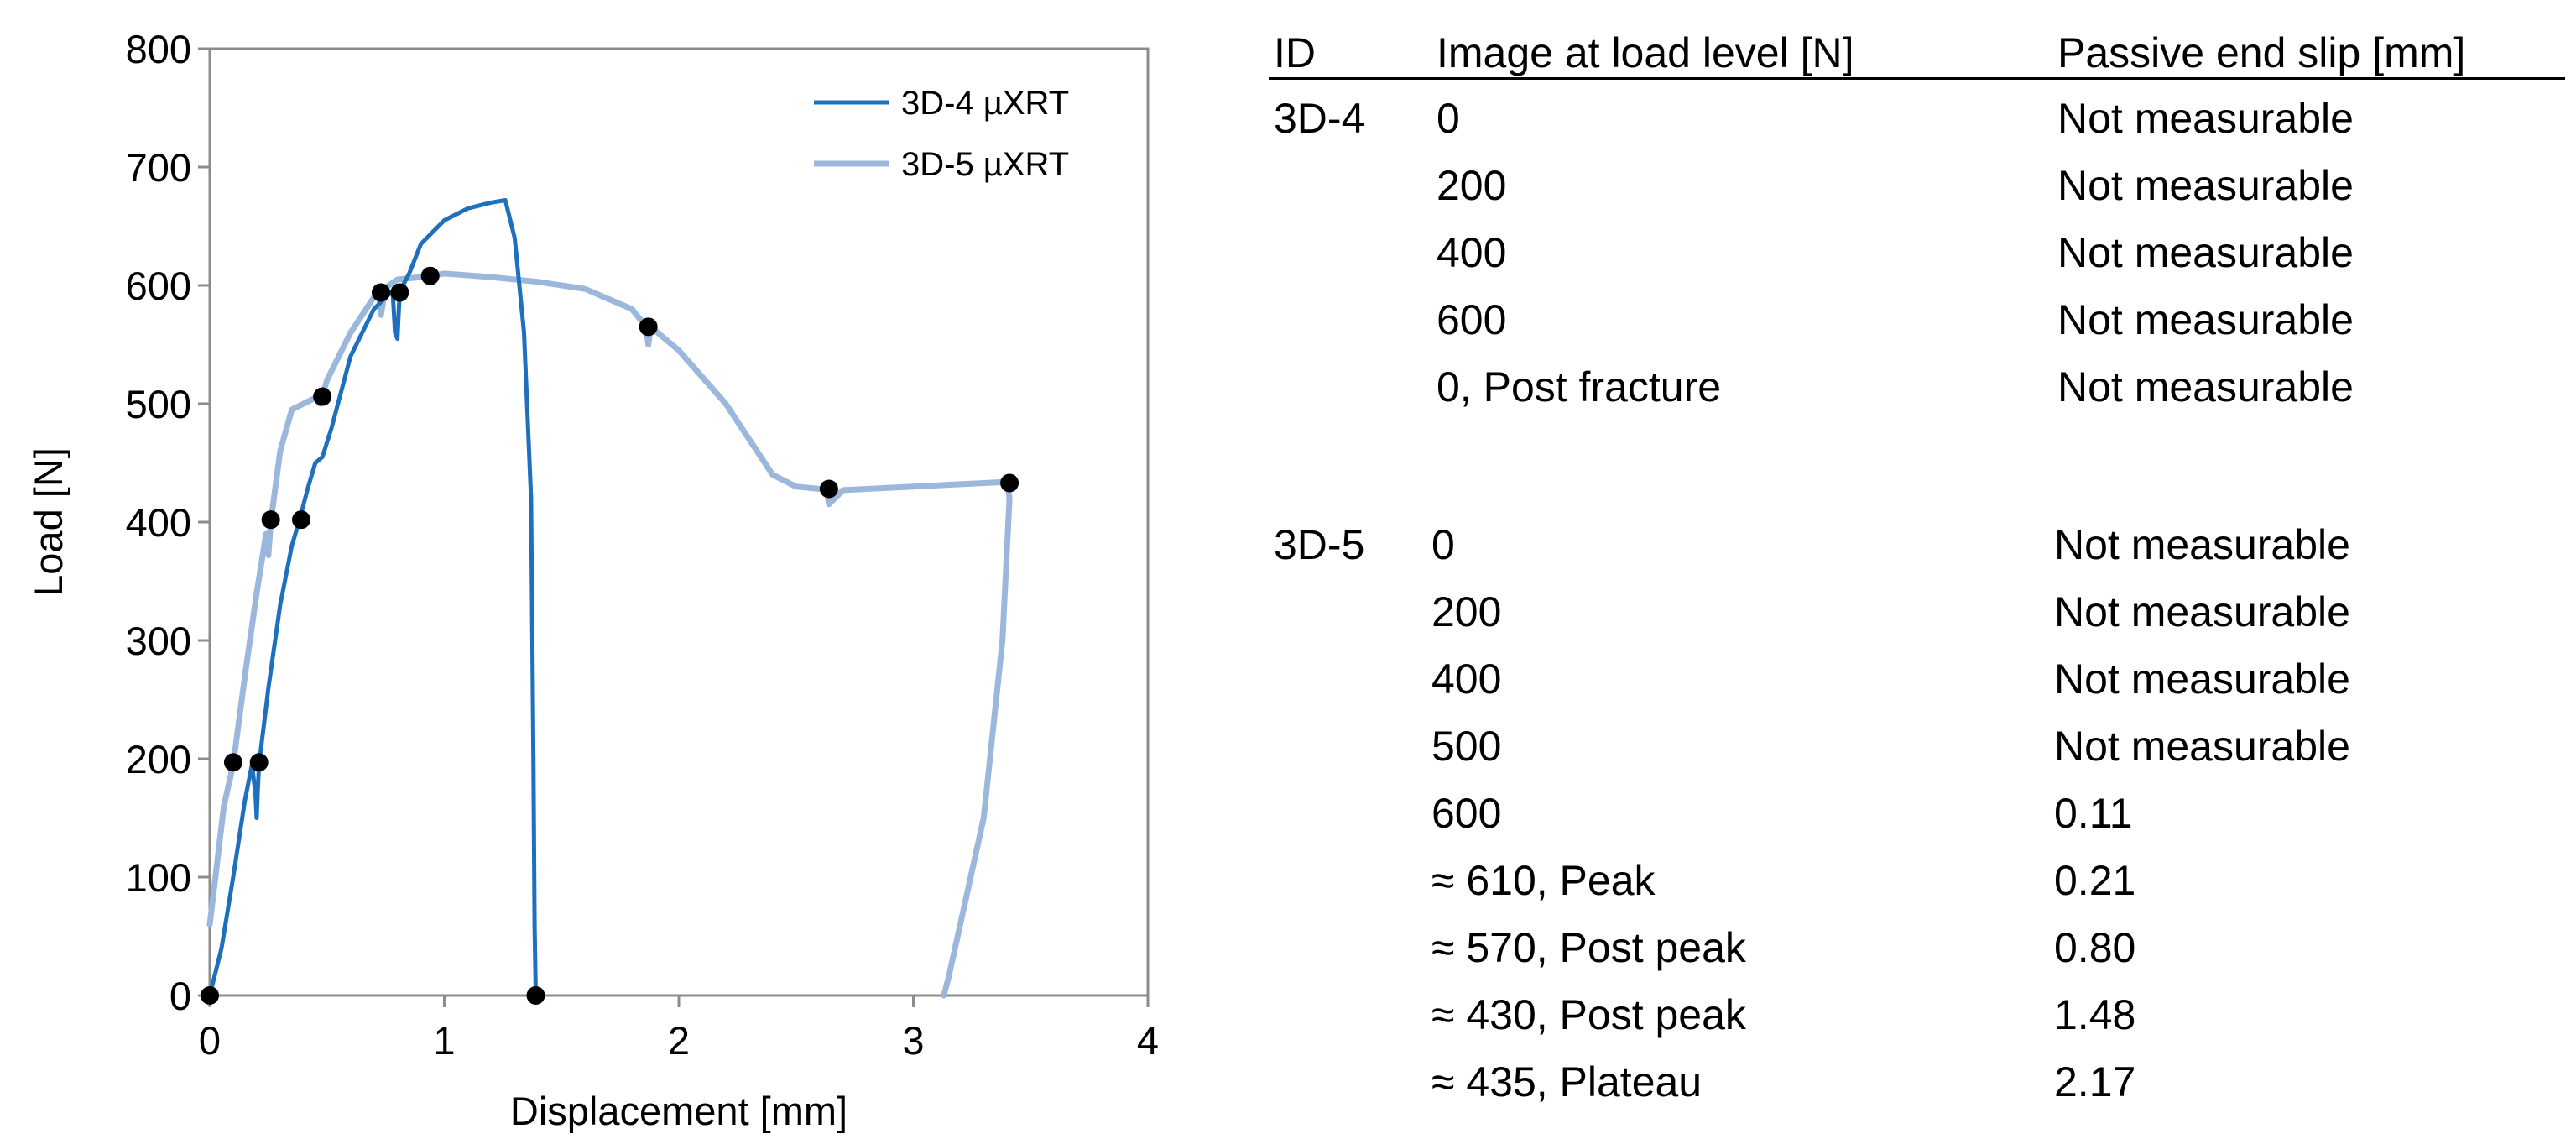  Describe the element at coordinates (1917, 79) in the screenshot. I see `header-rule` at that location.